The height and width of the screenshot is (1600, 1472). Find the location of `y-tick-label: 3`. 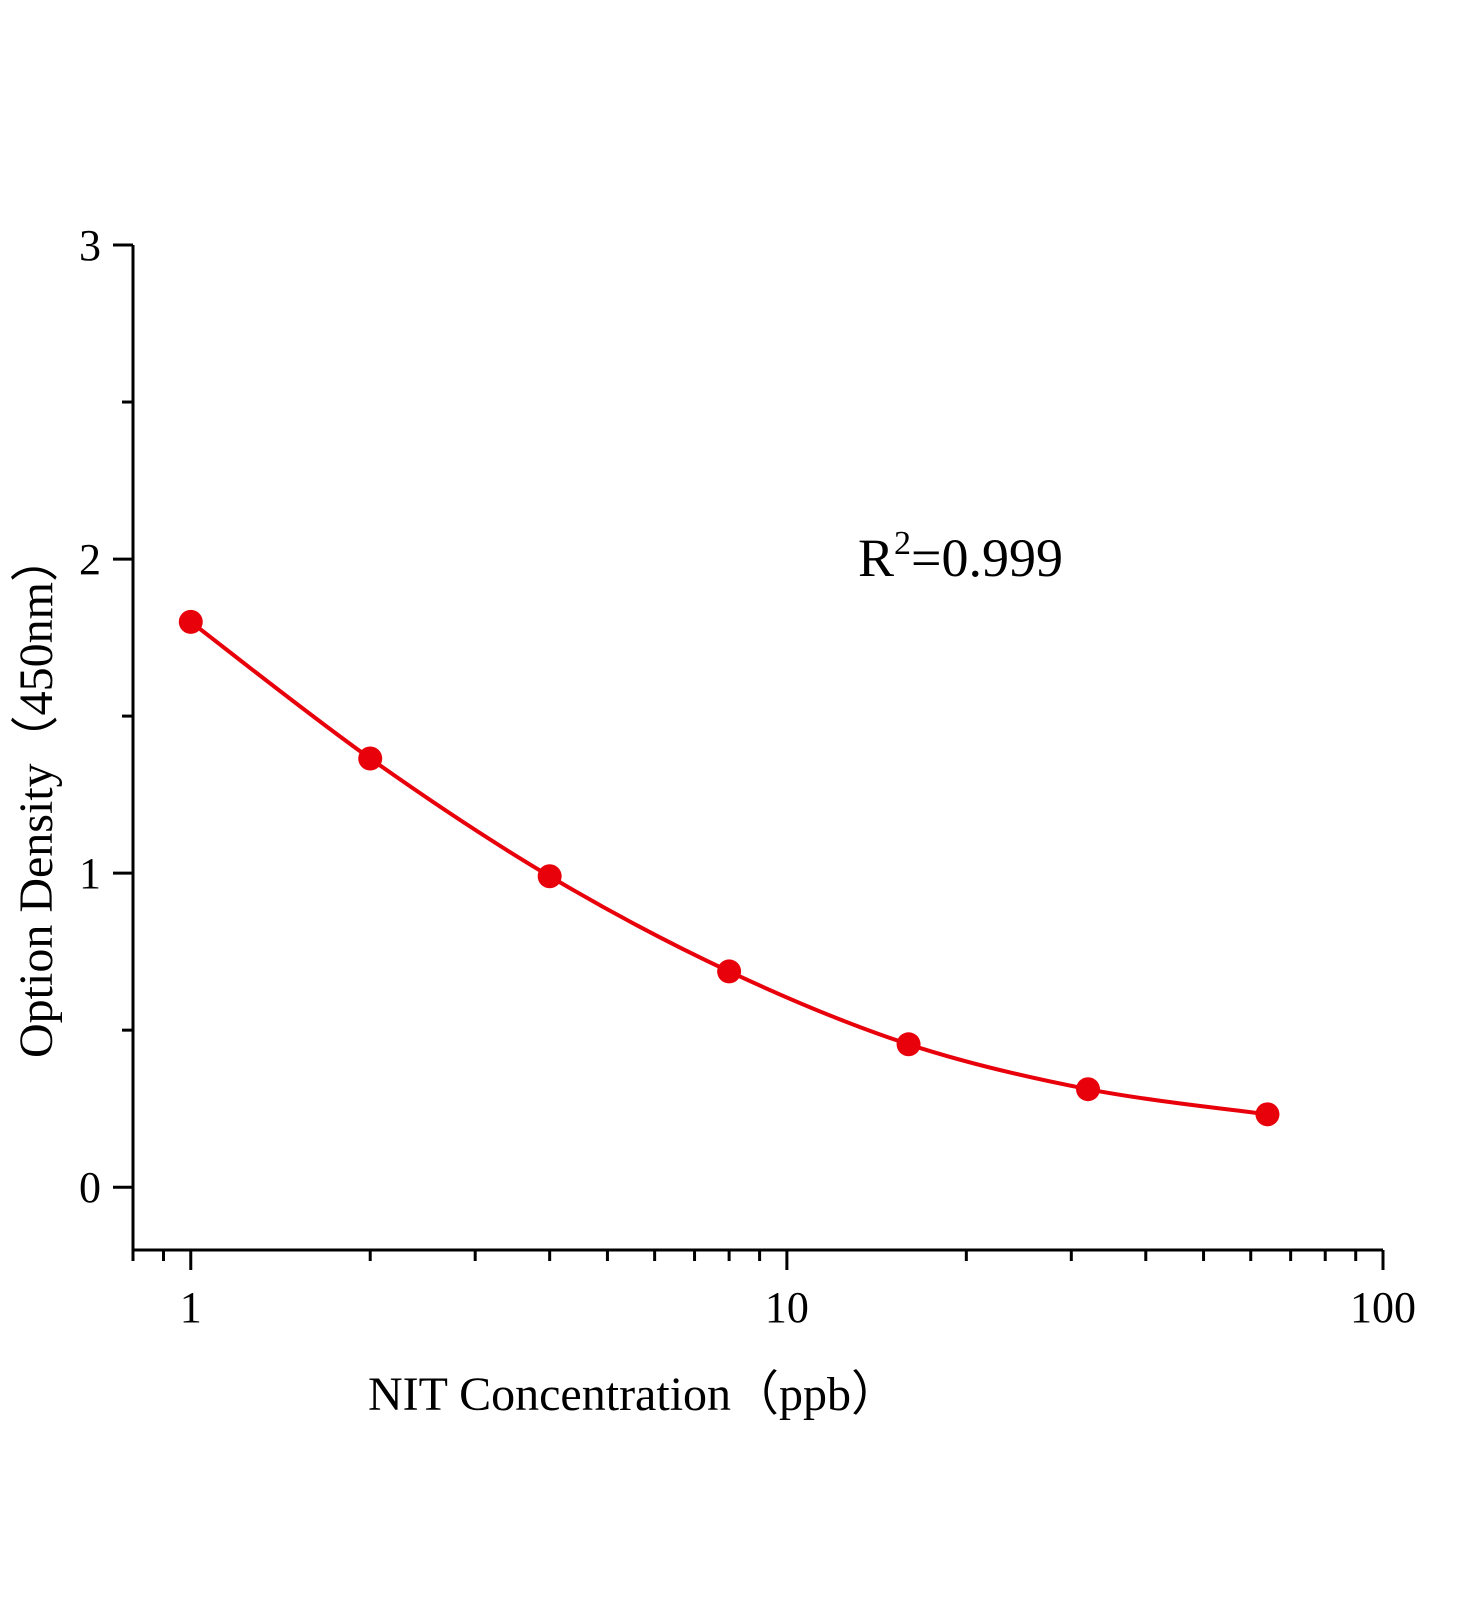

y-tick-label: 3 is located at coordinates (90, 245).